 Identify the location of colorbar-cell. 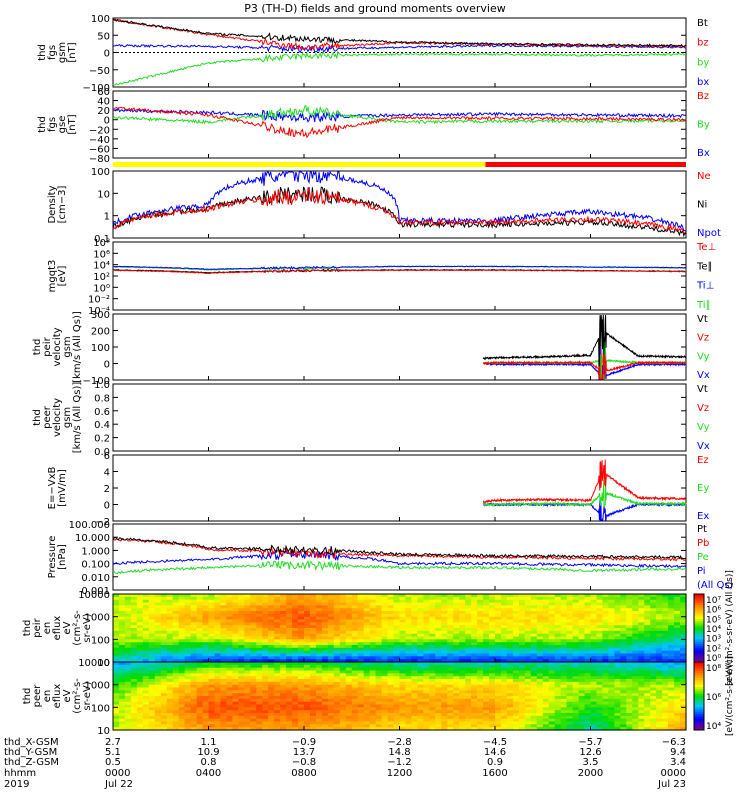
(699, 620).